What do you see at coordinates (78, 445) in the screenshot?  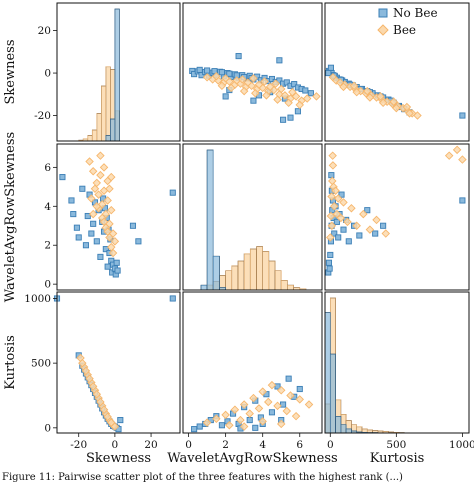 I see `xtick-label-Skewness-0: -20` at bounding box center [78, 445].